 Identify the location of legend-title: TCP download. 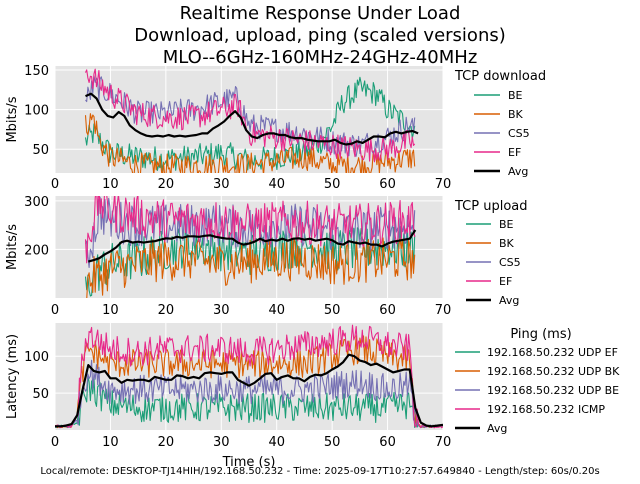
(500, 76).